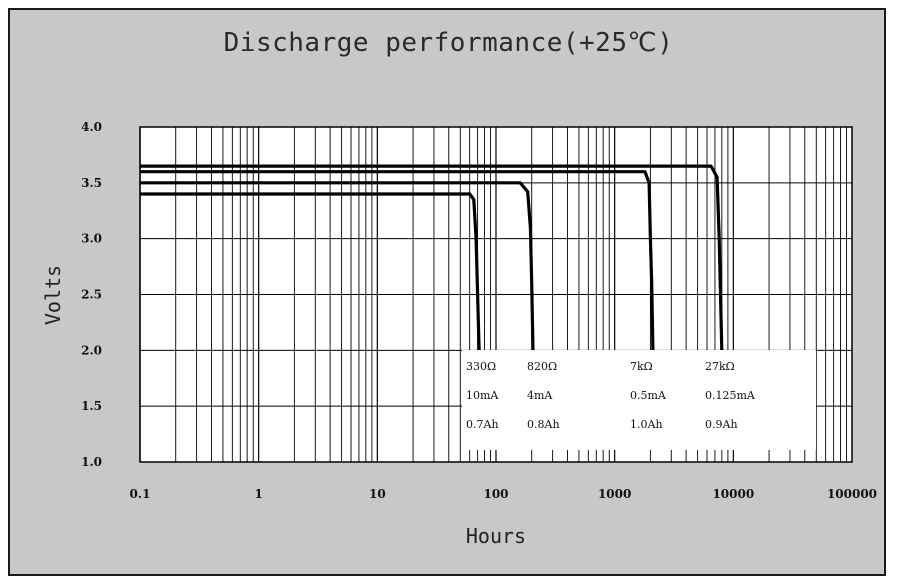 Image resolution: width=897 pixels, height=583 pixels. What do you see at coordinates (91, 239) in the screenshot?
I see `y-tick-label: 3.0` at bounding box center [91, 239].